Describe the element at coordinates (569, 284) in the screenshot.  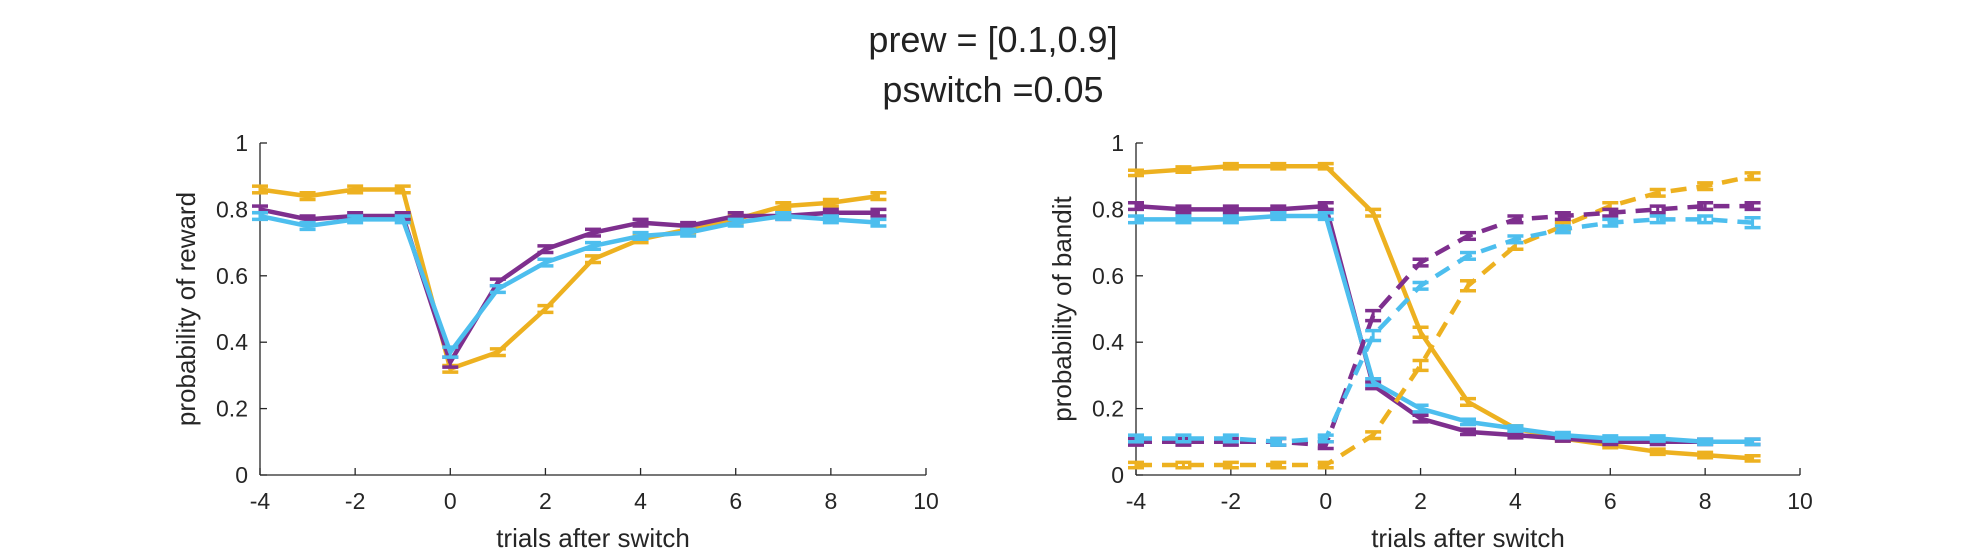
I see `reward-series-2-line` at that location.